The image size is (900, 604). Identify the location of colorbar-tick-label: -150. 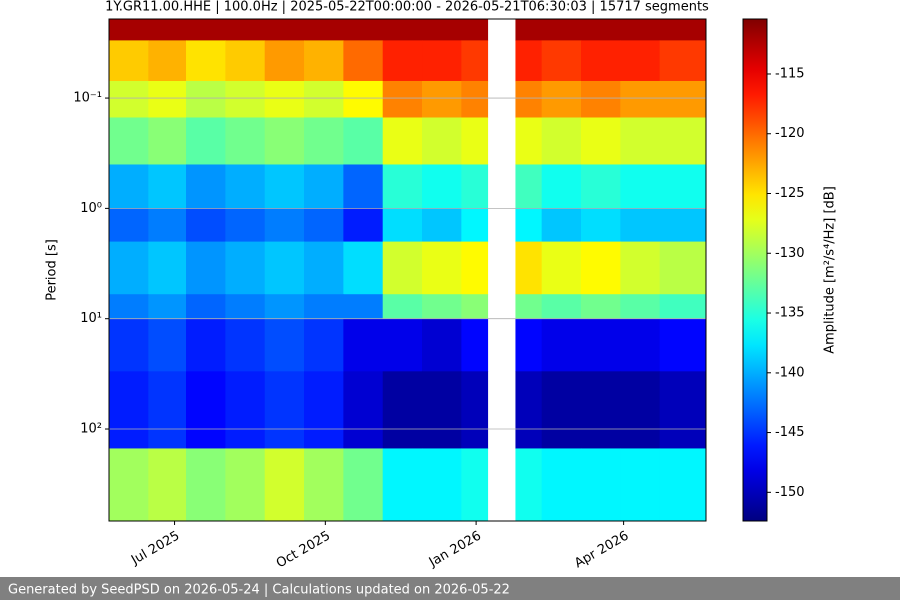
(790, 492).